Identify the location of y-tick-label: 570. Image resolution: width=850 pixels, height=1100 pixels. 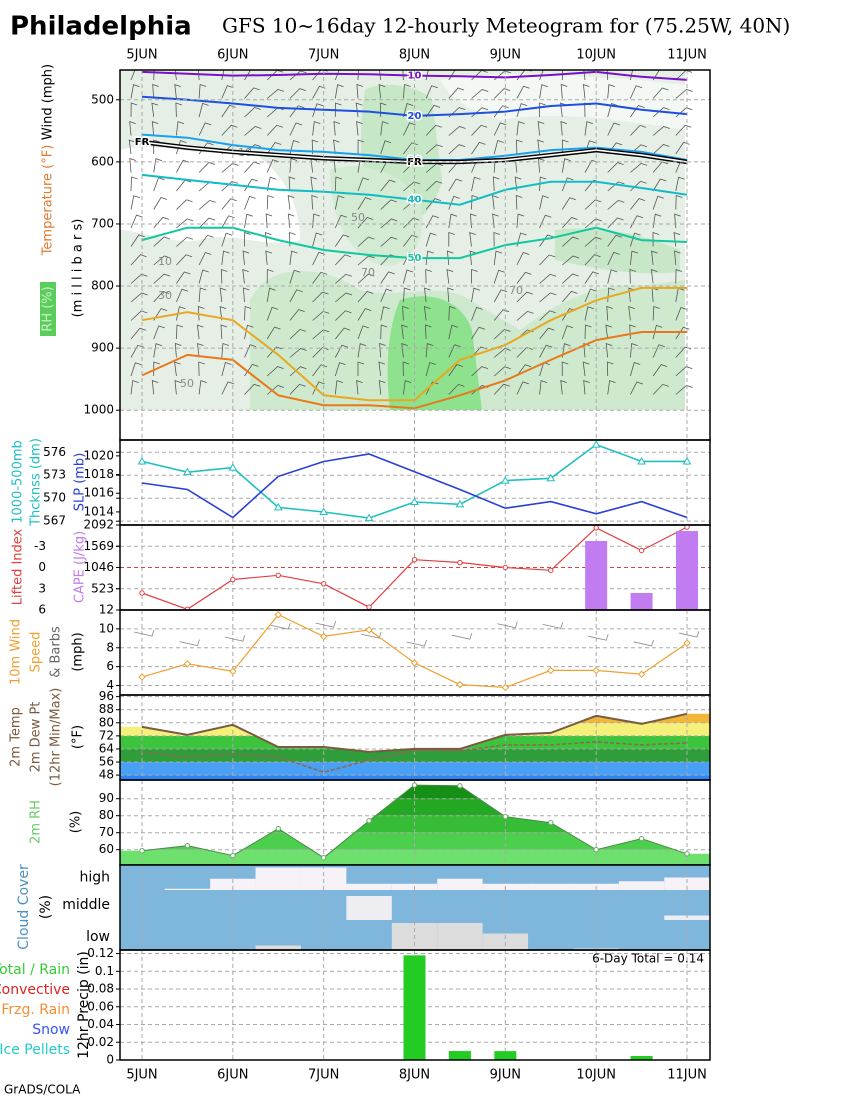
(54, 498).